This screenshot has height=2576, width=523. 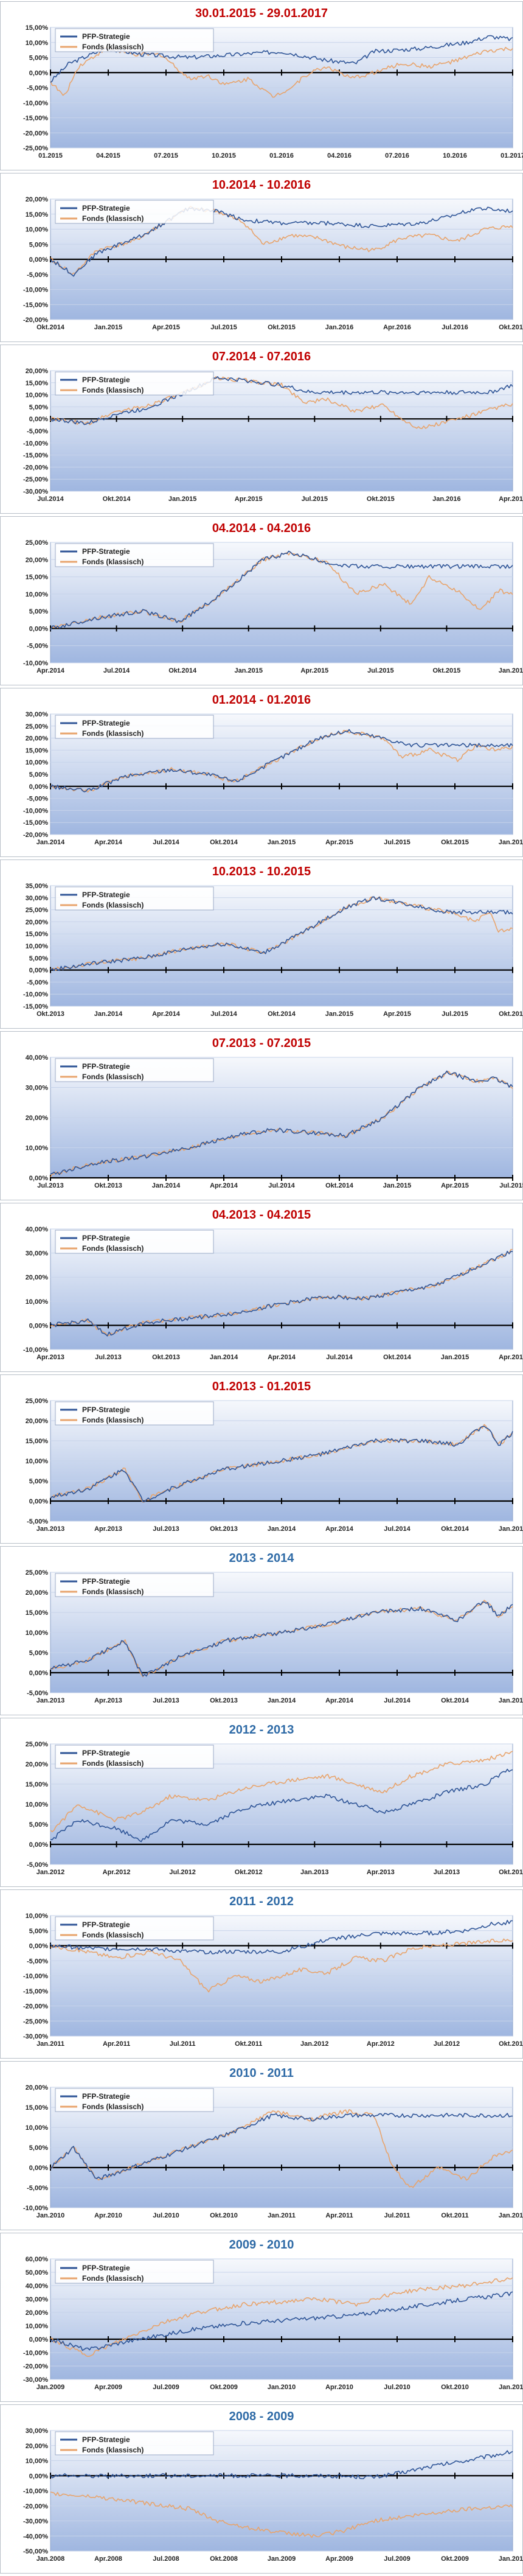 What do you see at coordinates (455, 2559) in the screenshot?
I see `x-tick-label: Okt.2009` at bounding box center [455, 2559].